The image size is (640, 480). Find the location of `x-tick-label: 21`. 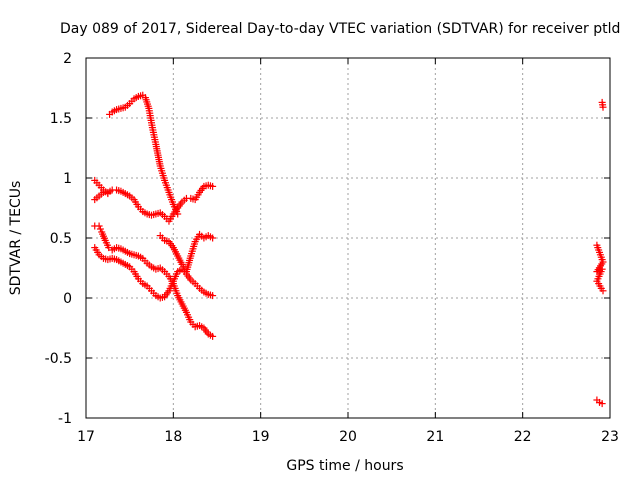

x-tick-label: 21 is located at coordinates (435, 437).